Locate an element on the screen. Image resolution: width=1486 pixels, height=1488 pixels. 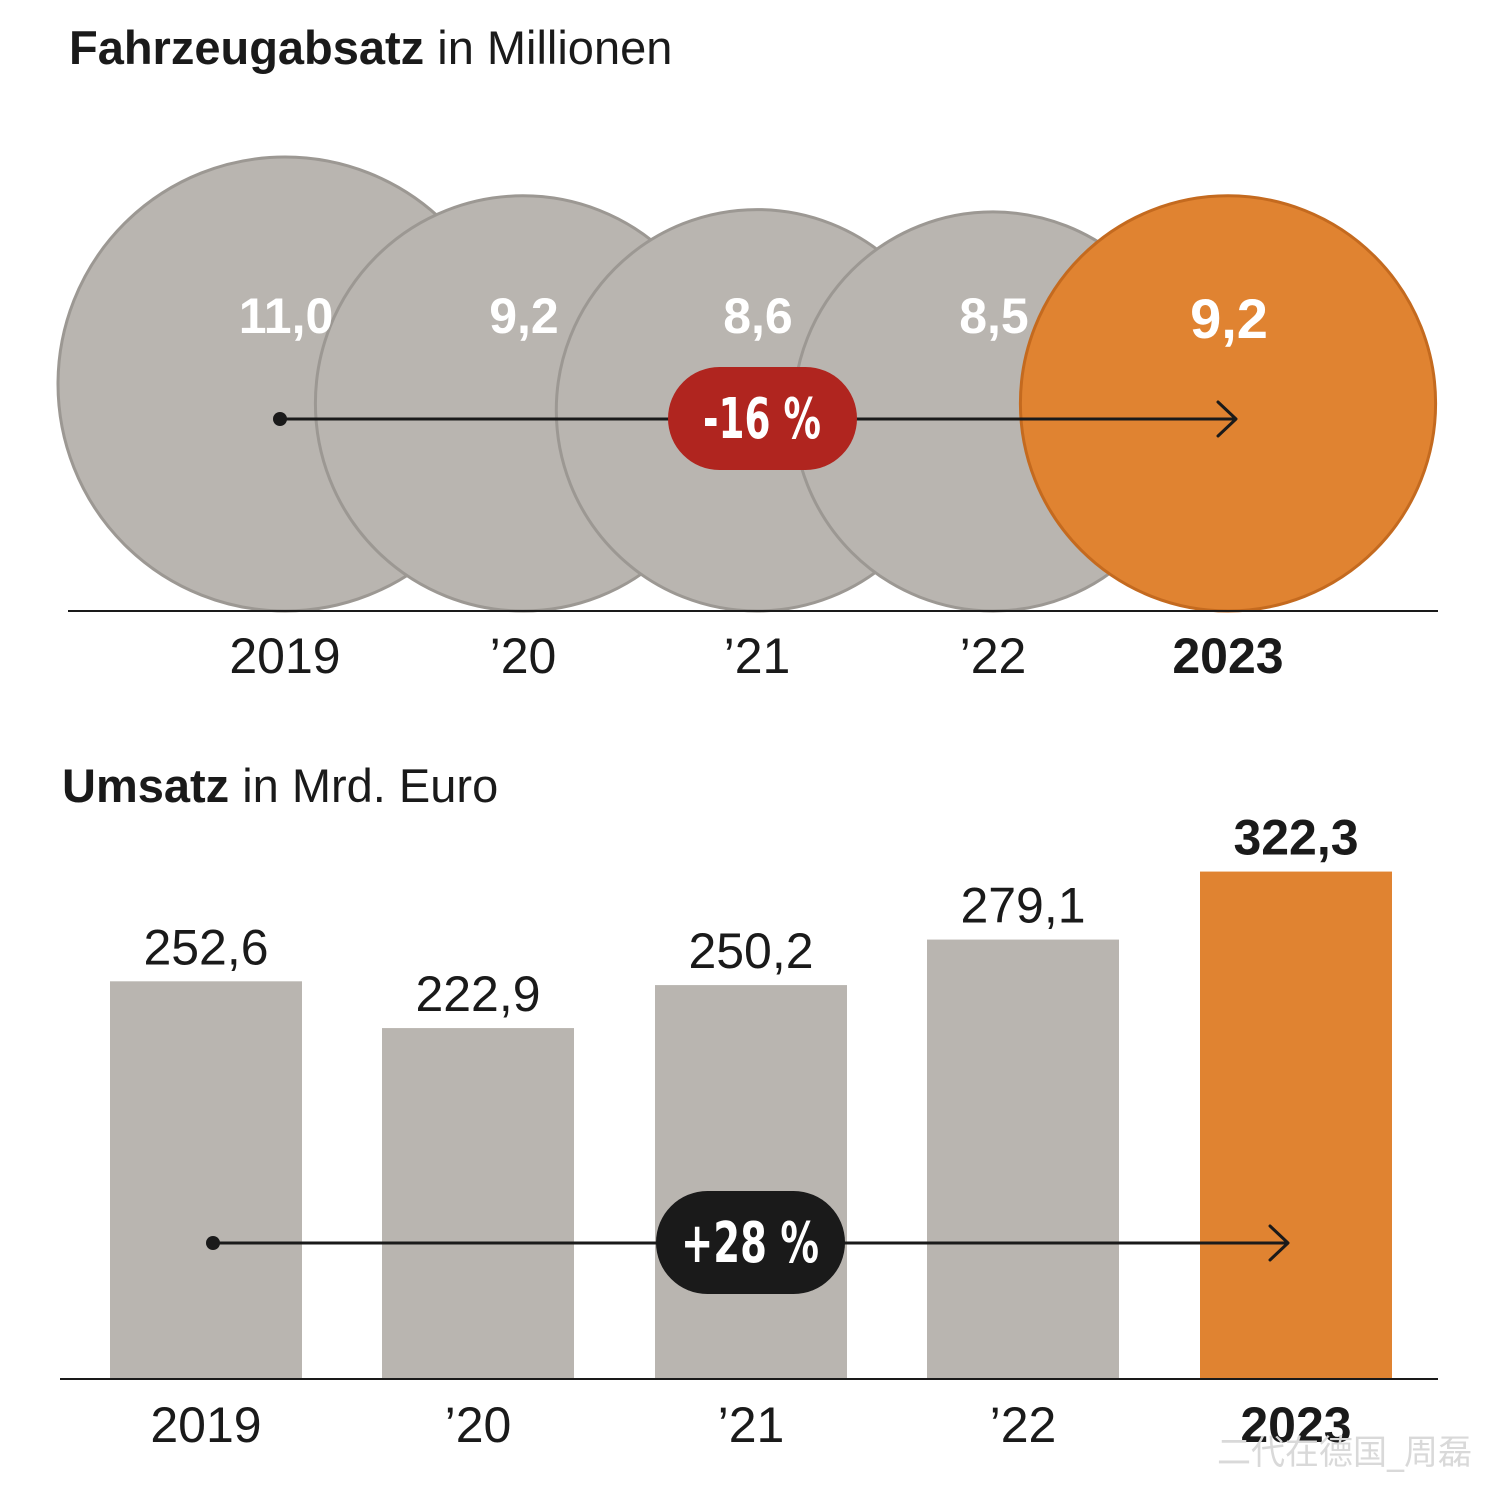
change-badge-label: +28 % is located at coordinates (750, 1243).